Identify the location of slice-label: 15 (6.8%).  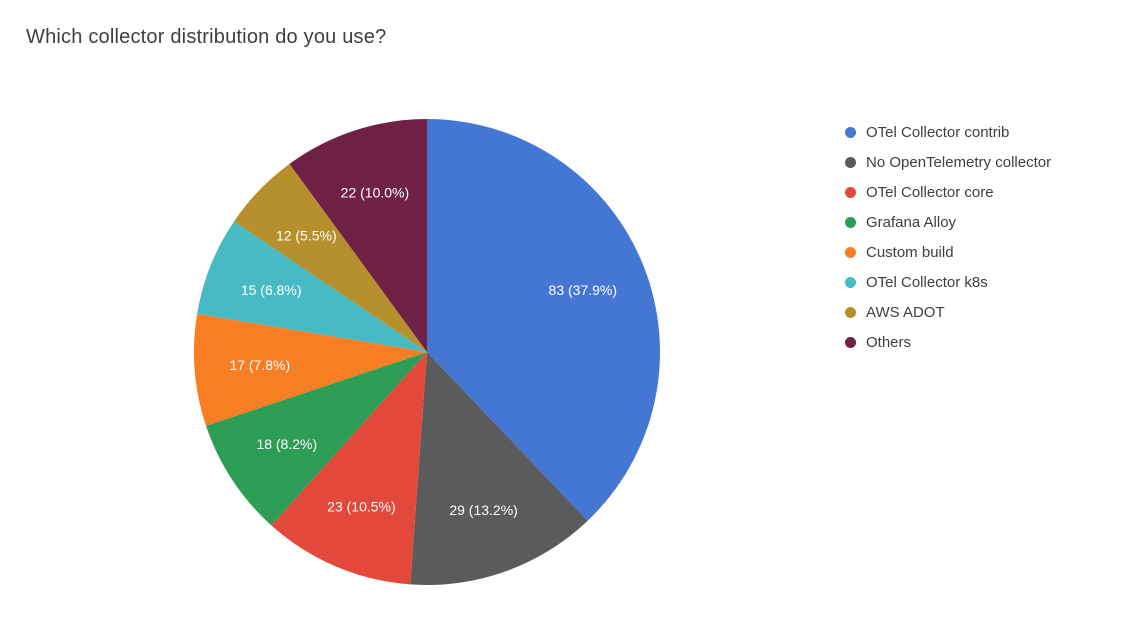
(271, 290).